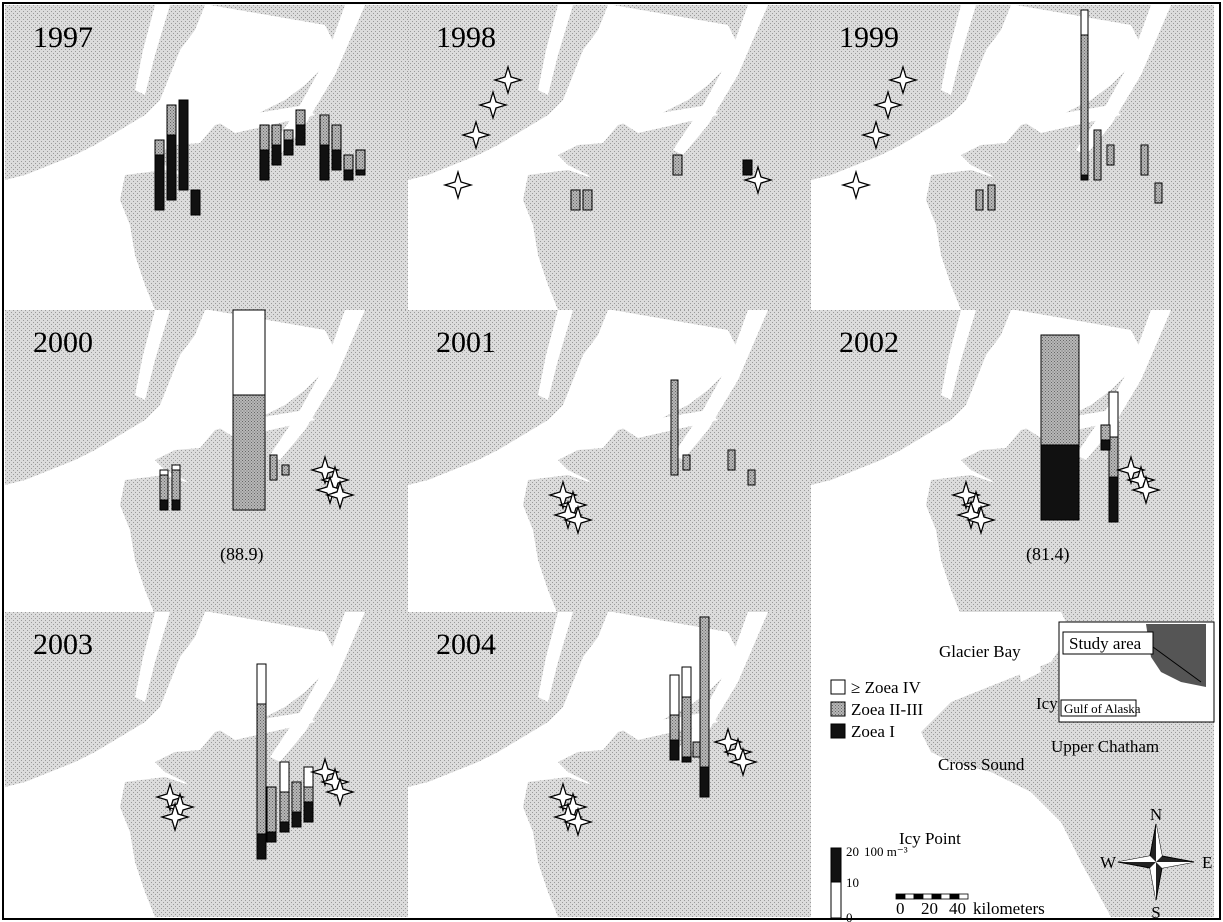 The width and height of the screenshot is (1223, 922). What do you see at coordinates (1176, 655) in the screenshot?
I see `inset-alaska-shape` at bounding box center [1176, 655].